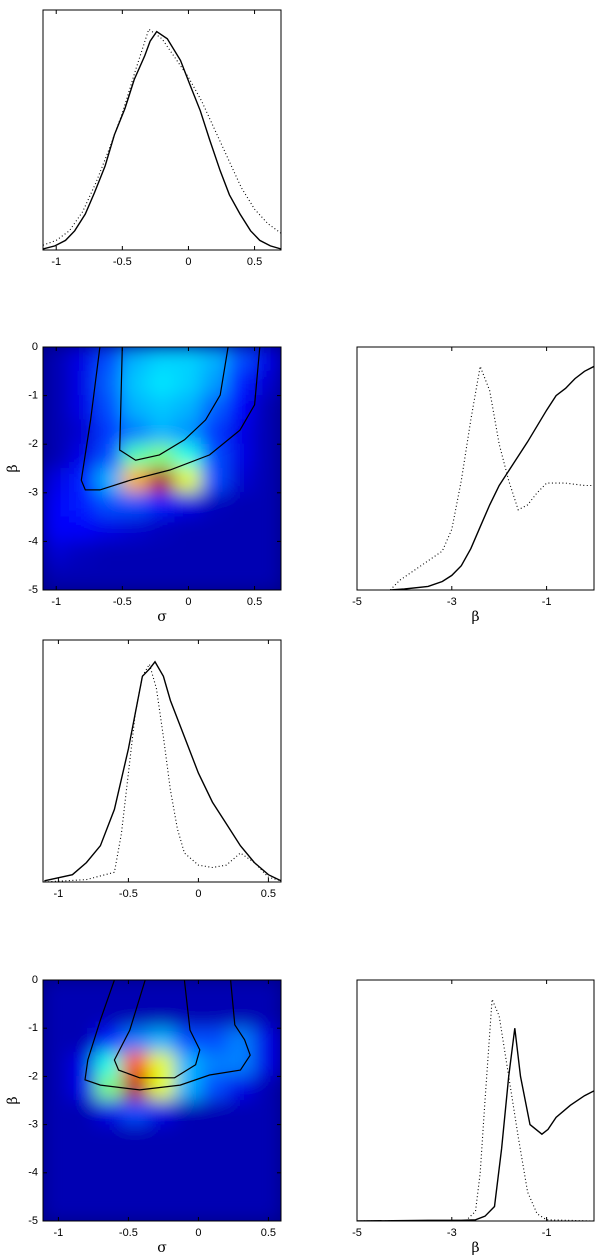 The height and width of the screenshot is (1259, 600). I want to click on y-tick-label: 0, so click(35, 347).